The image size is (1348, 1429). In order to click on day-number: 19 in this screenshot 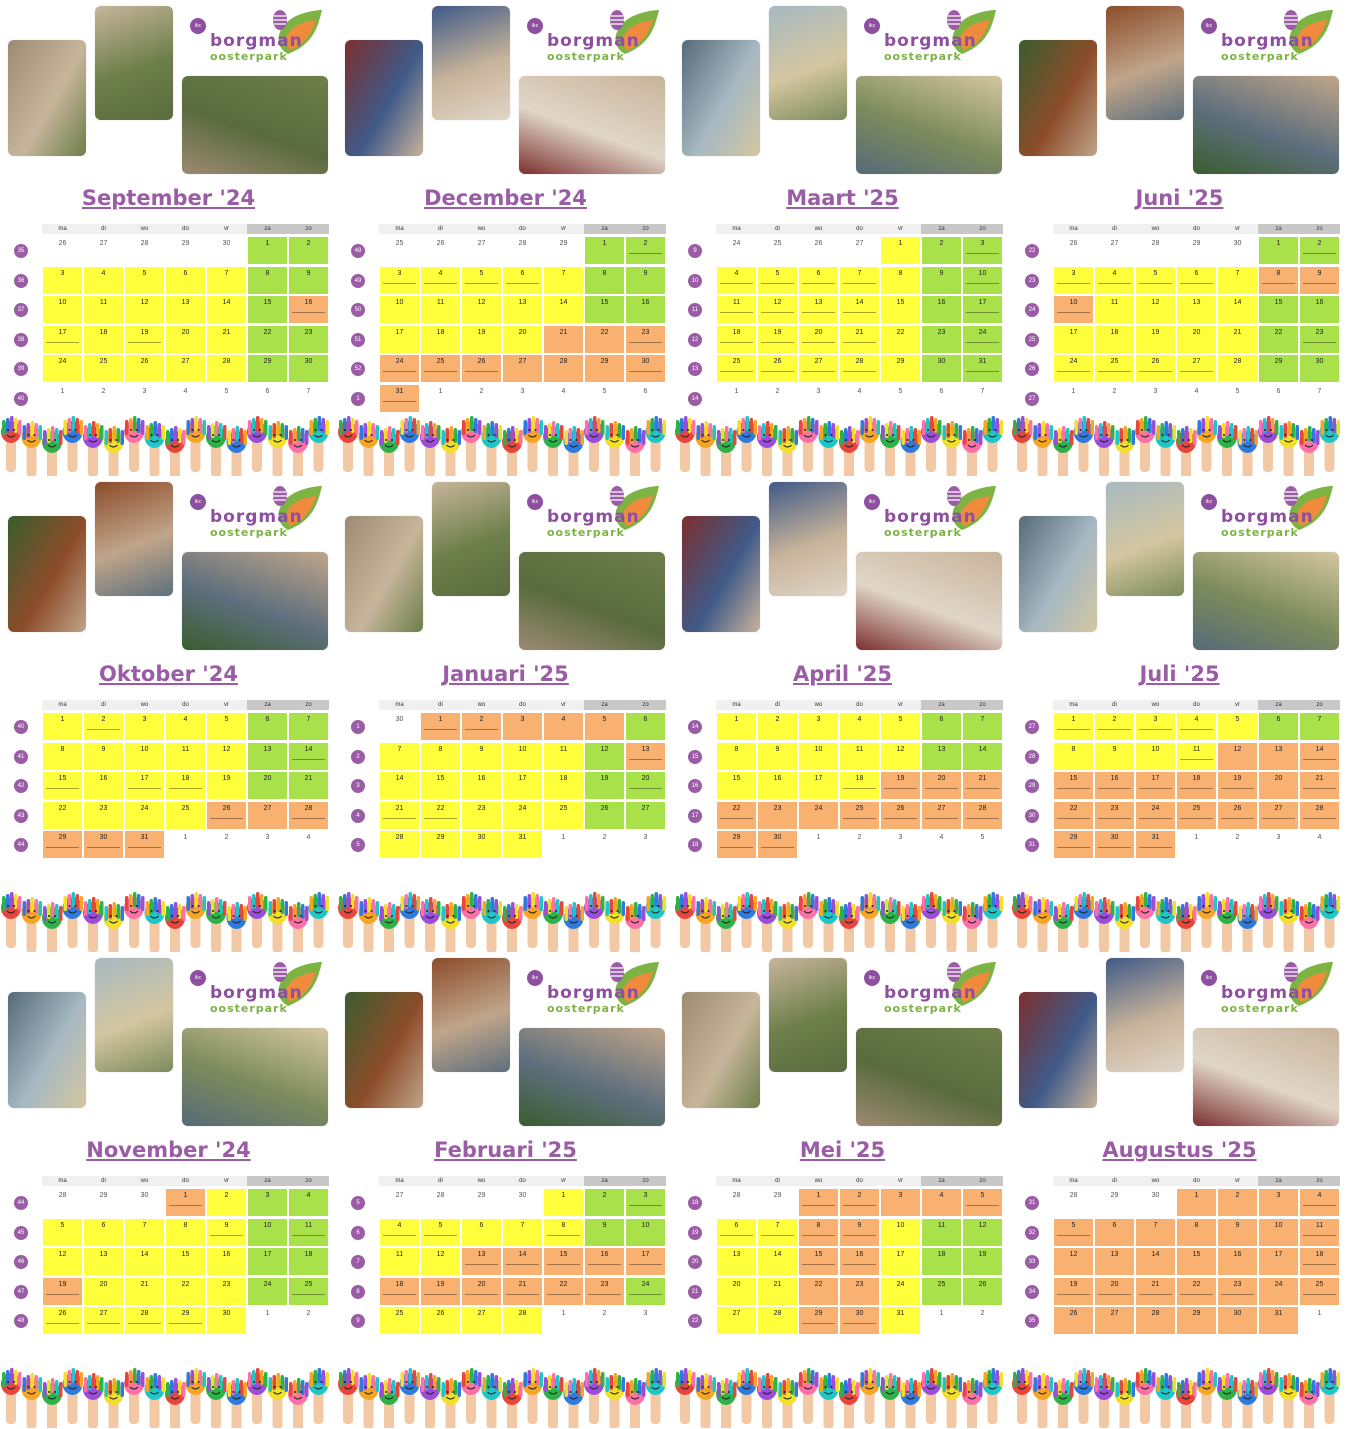, I will do `click(1073, 1284)`.